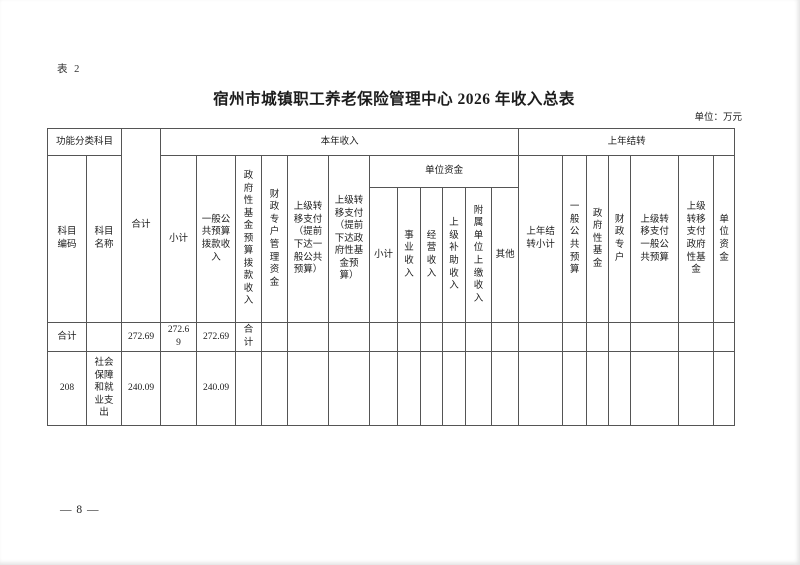 This screenshot has height=565, width=800. I want to click on table-row-total: 合计 272.69 272.6 9 272.69 合 计, so click(391, 337).